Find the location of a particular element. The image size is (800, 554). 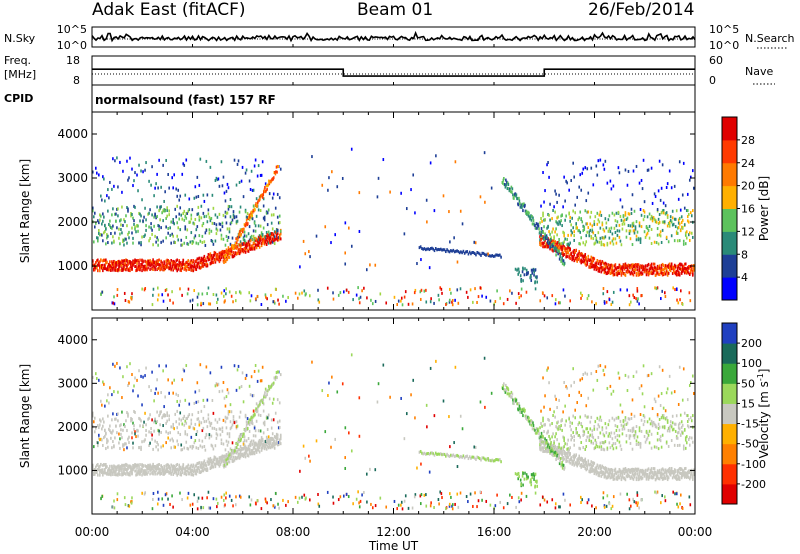

beam-label: Beam 01 is located at coordinates (395, 10).